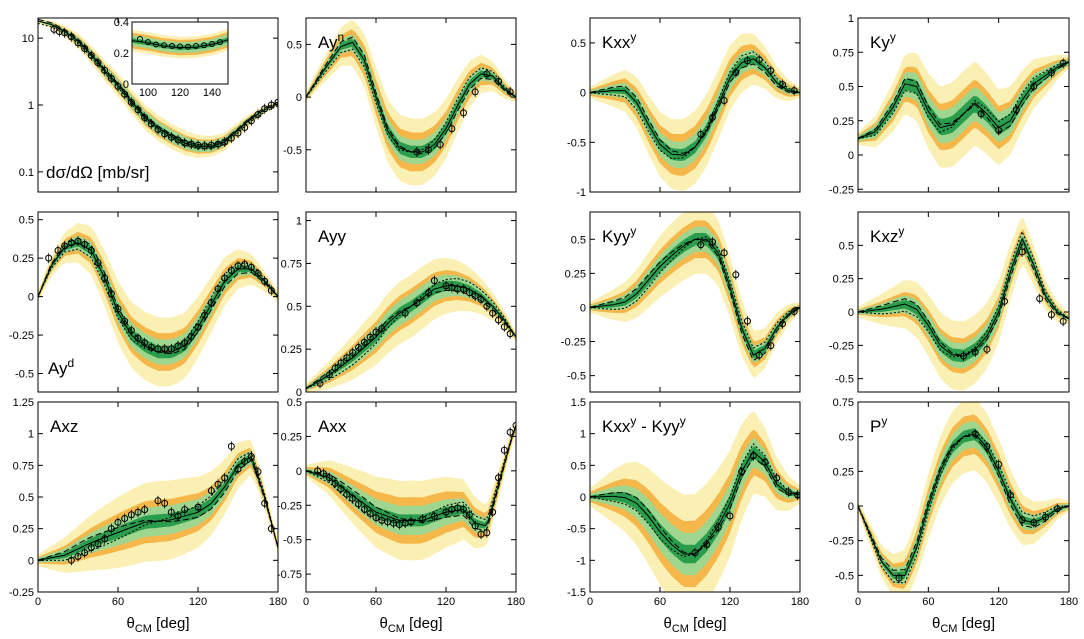 The height and width of the screenshot is (639, 1084). Describe the element at coordinates (180, 53) in the screenshot. I see `inset-frame` at that location.